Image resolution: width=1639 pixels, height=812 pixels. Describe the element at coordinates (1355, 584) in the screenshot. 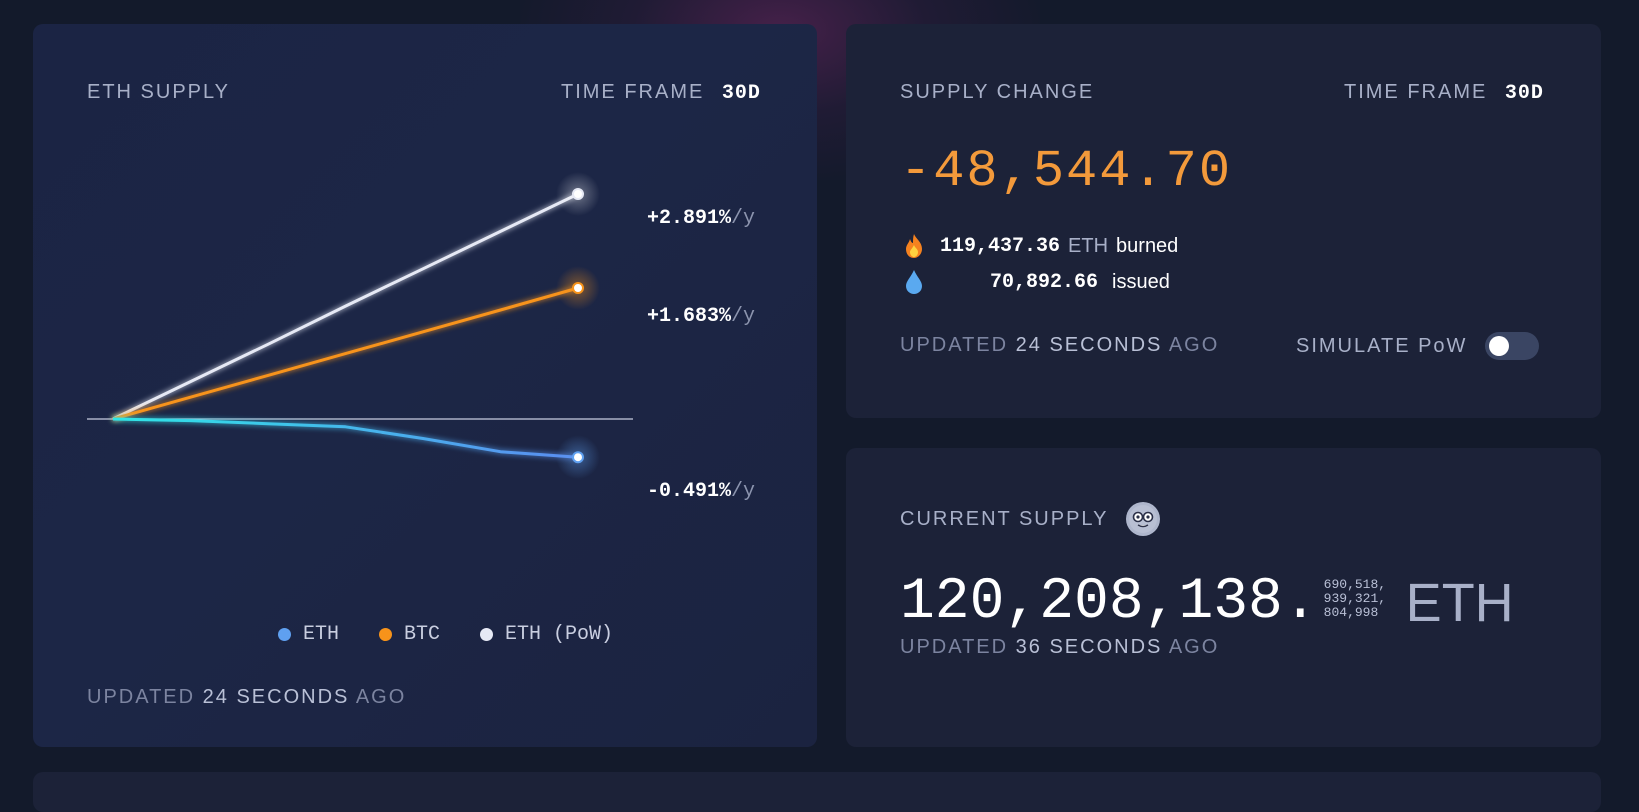

I see `fraction-line: 690,518,` at that location.